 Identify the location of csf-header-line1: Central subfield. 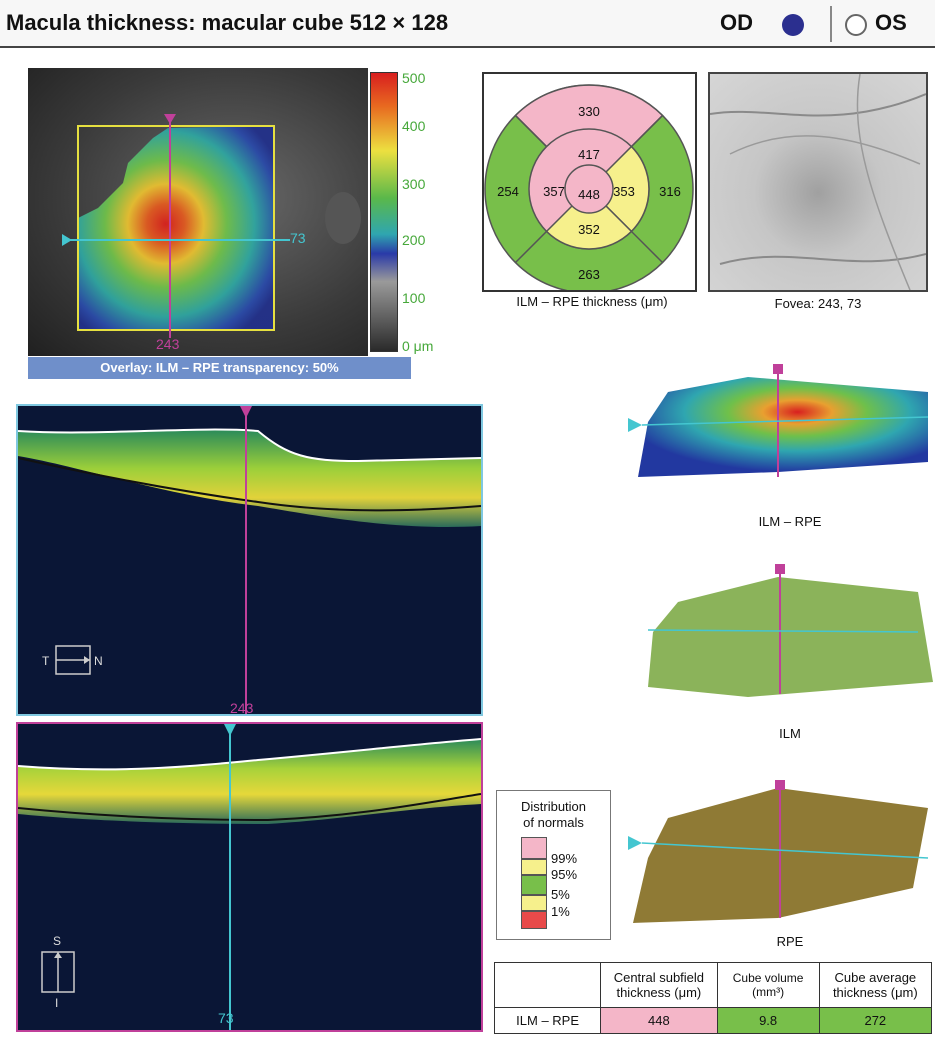
(659, 977).